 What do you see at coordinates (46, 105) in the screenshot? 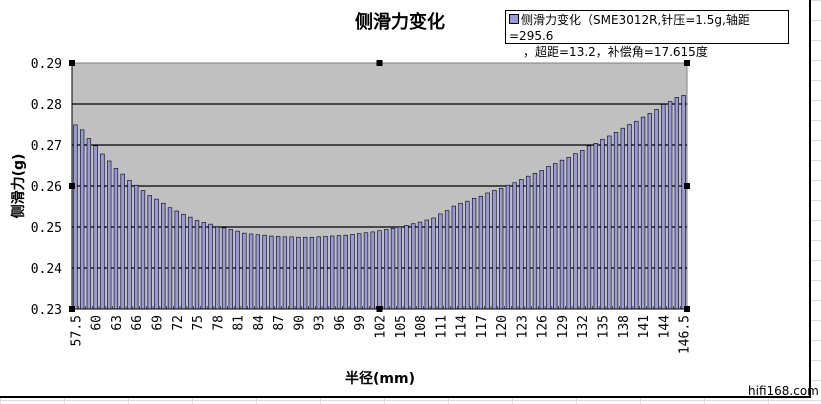
I see `y-tick-label: 0.28` at bounding box center [46, 105].